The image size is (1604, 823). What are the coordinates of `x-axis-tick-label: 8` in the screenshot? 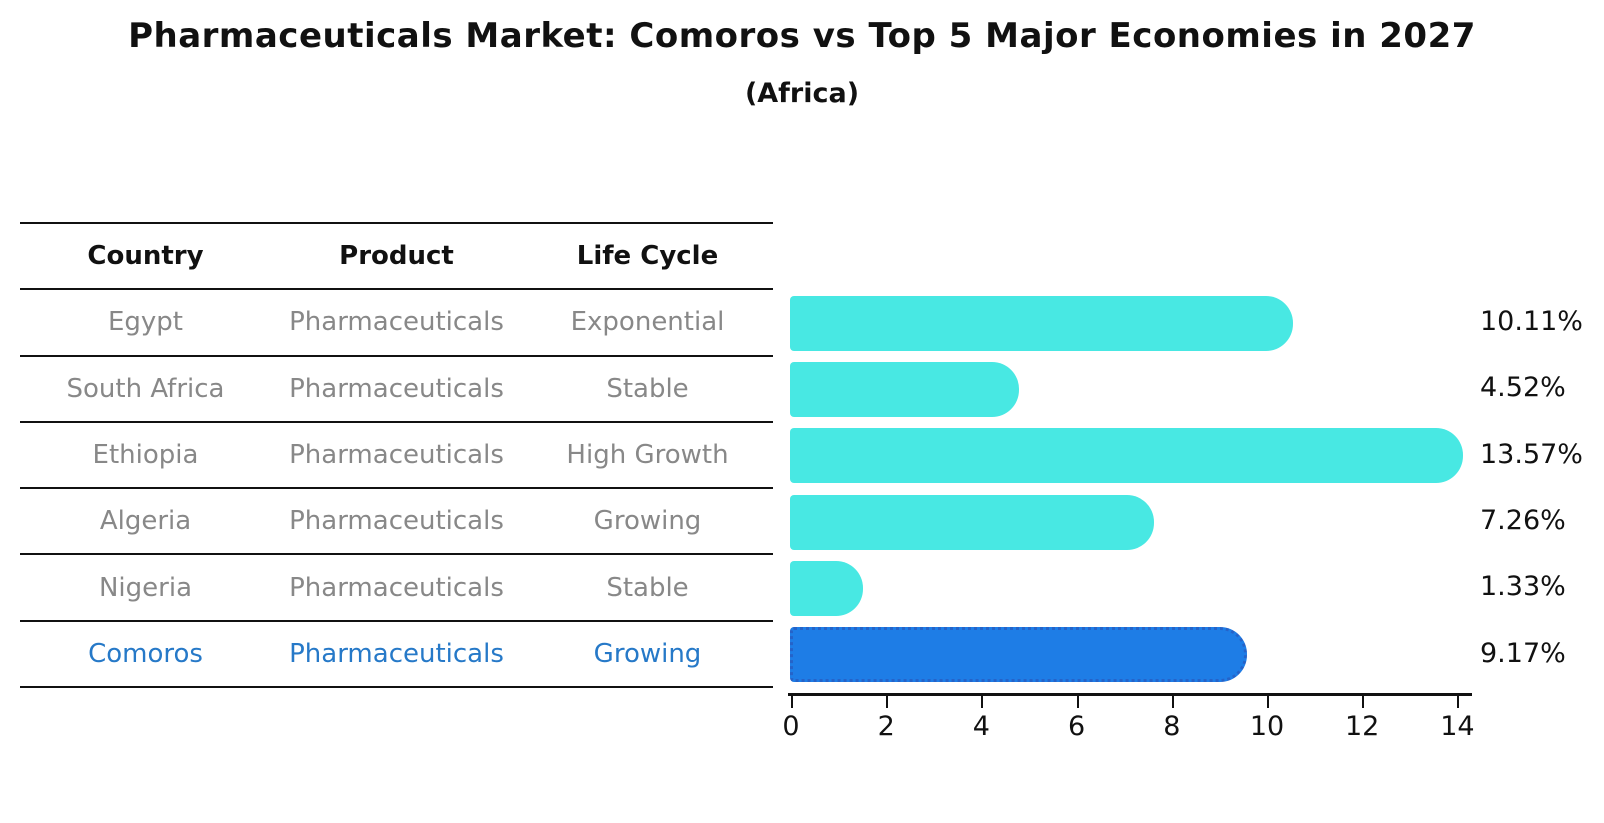 It's located at (1172, 726).